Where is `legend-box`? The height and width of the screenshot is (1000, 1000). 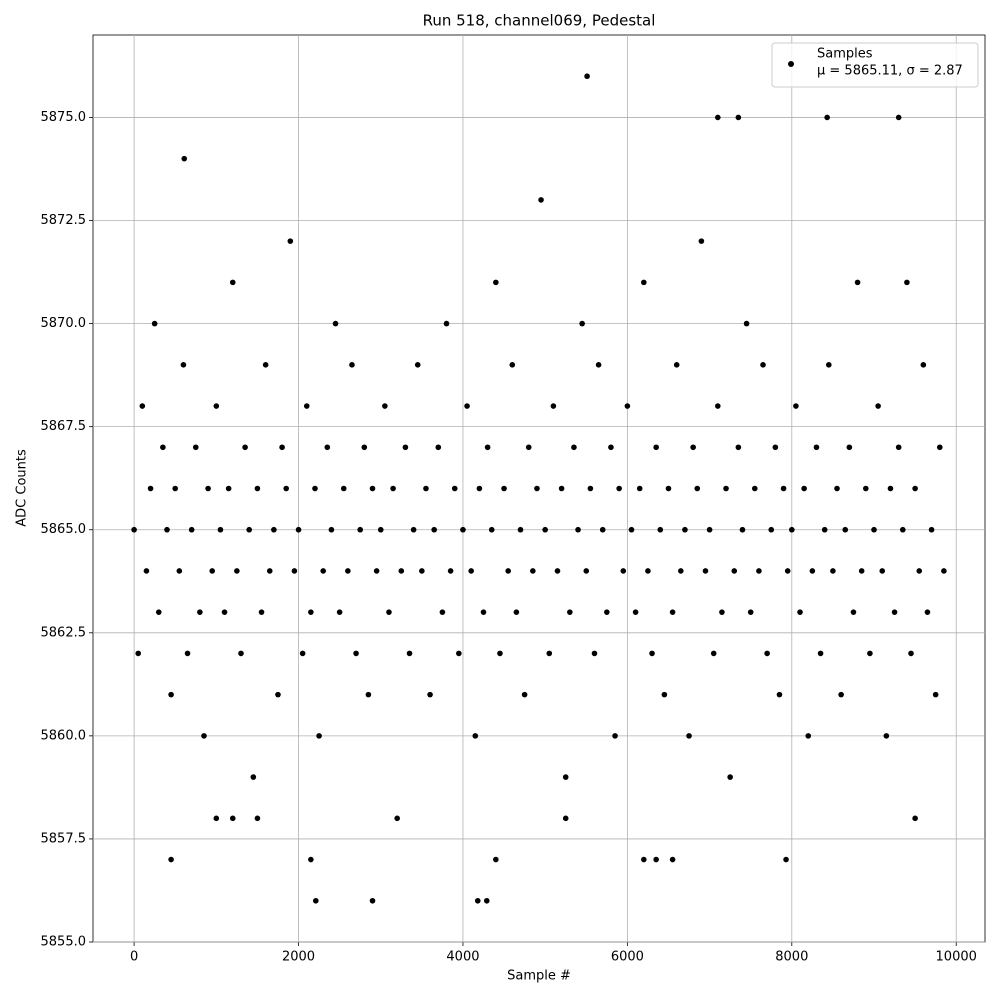 legend-box is located at coordinates (875, 65).